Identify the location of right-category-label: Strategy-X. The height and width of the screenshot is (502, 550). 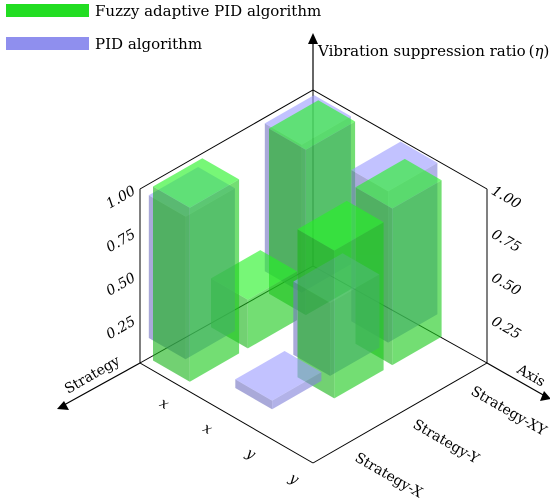
(388, 475).